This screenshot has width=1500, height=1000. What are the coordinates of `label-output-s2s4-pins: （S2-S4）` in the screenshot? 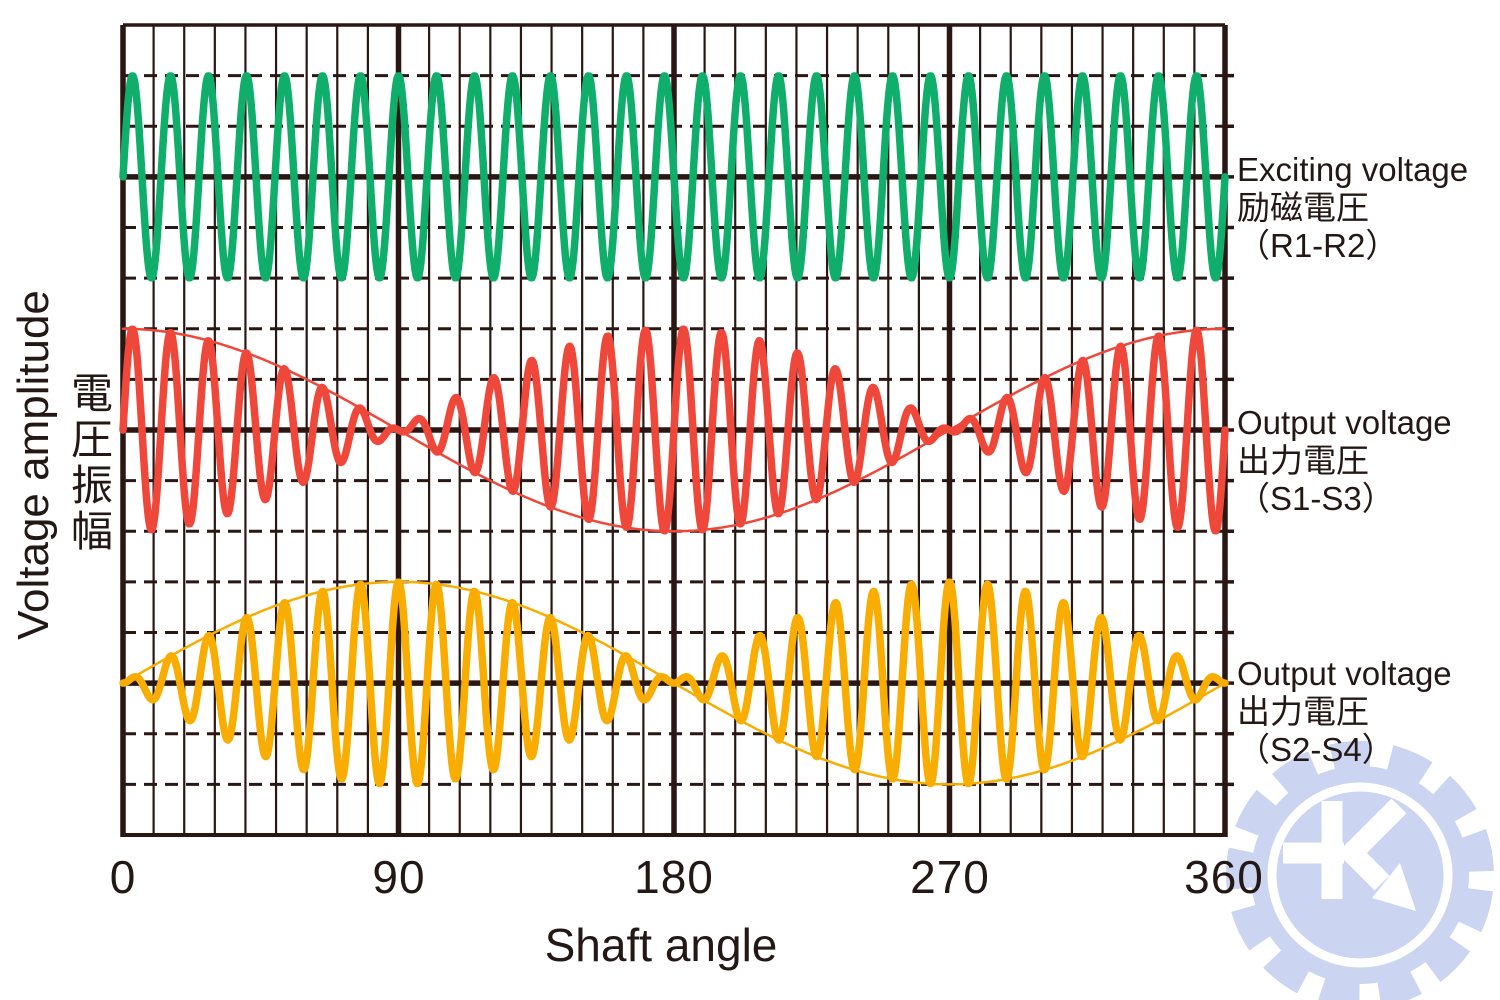 It's located at (1316, 749).